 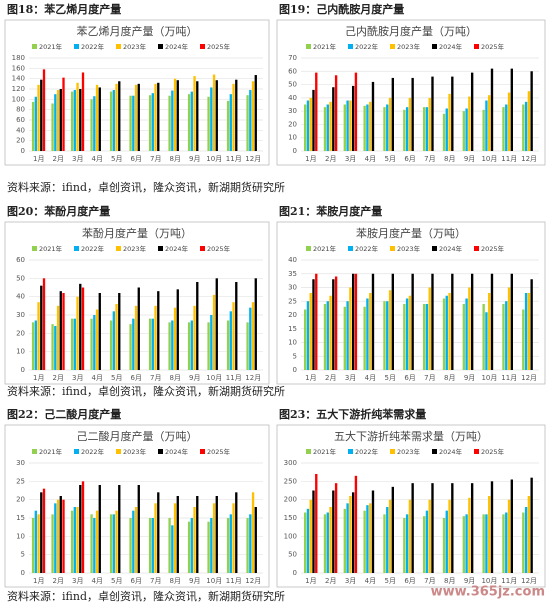 What do you see at coordinates (330, 378) in the screenshot?
I see `x-tick-label: 2月` at bounding box center [330, 378].